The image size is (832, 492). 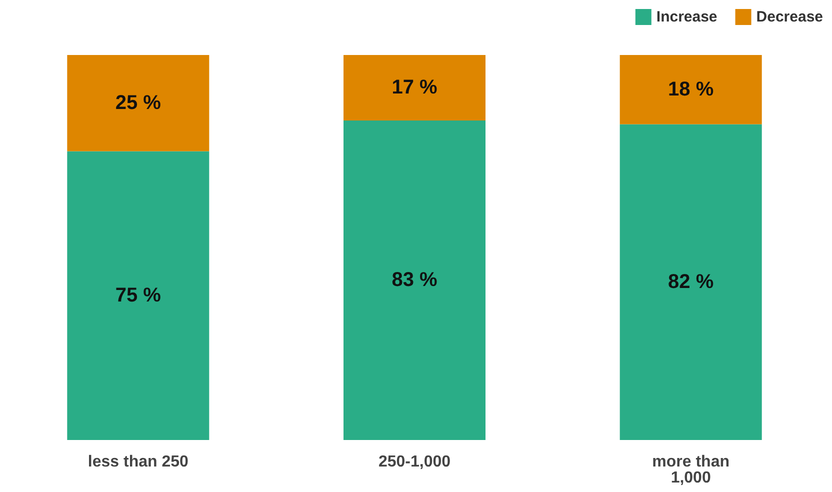 I want to click on data-label: 17 %, so click(x=415, y=87).